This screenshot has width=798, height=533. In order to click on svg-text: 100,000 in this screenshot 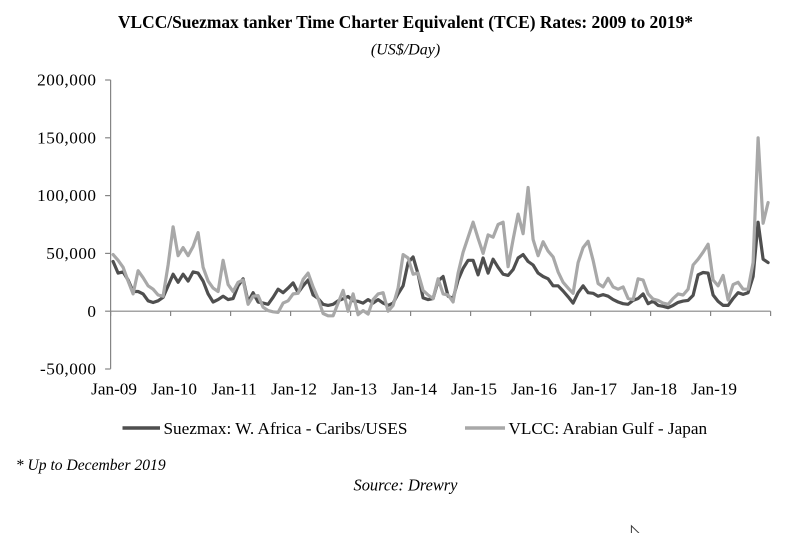, I will do `click(66, 195)`.